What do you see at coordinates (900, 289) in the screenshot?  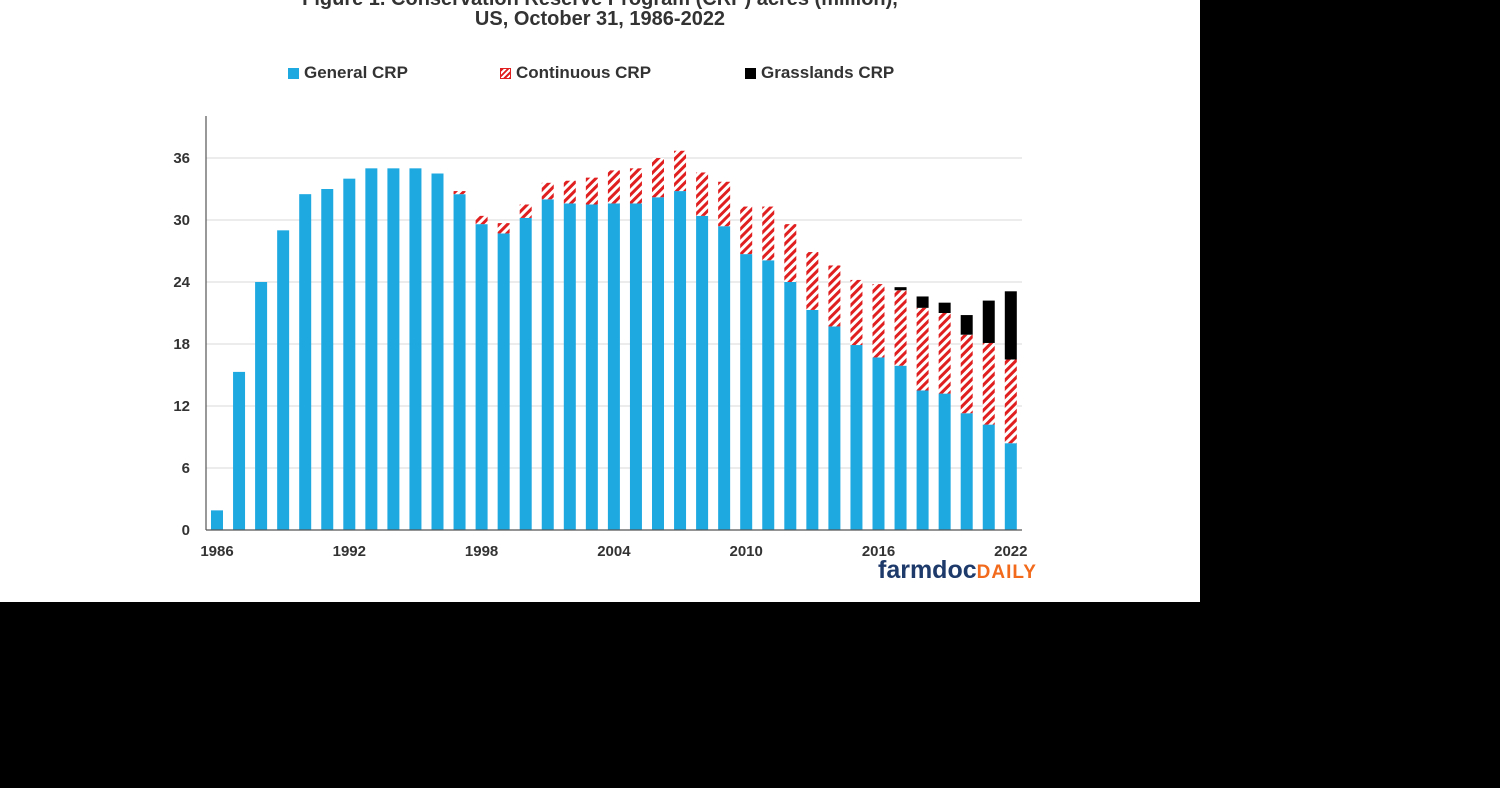 I see `bar-grasslands-crp-2017` at bounding box center [900, 289].